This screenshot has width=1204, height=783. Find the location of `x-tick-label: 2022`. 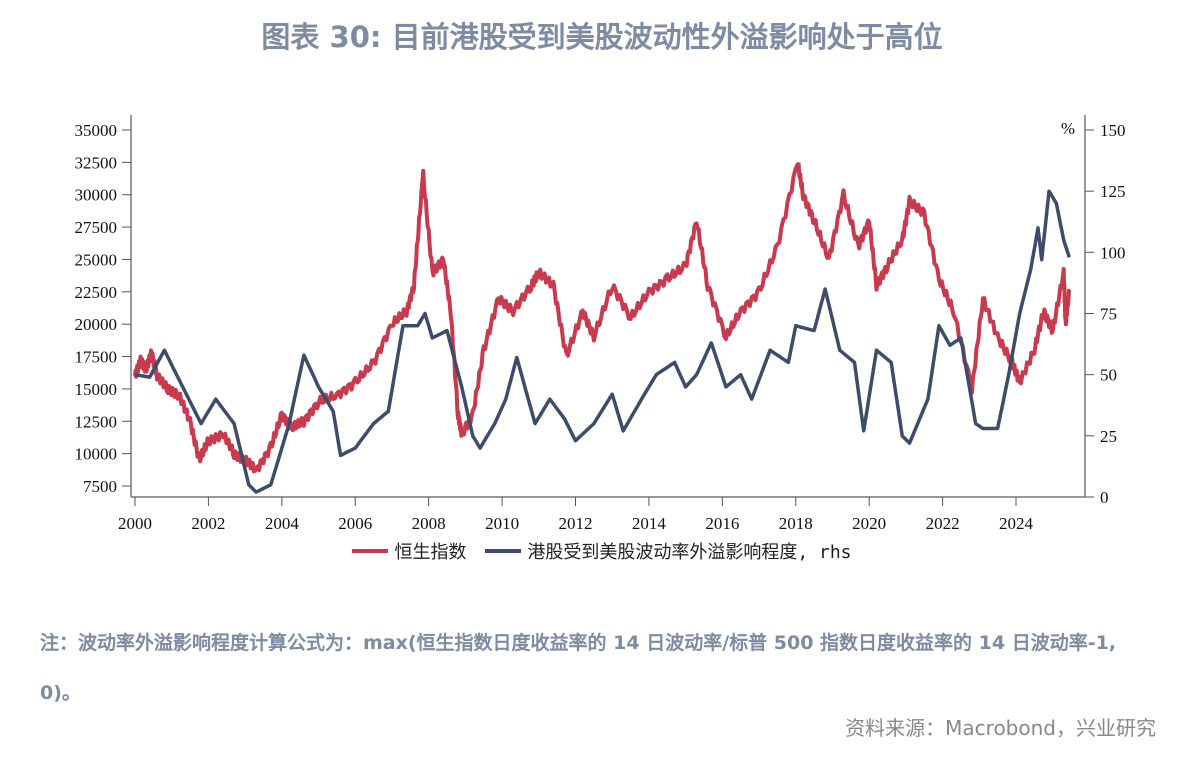

x-tick-label: 2022 is located at coordinates (943, 523).